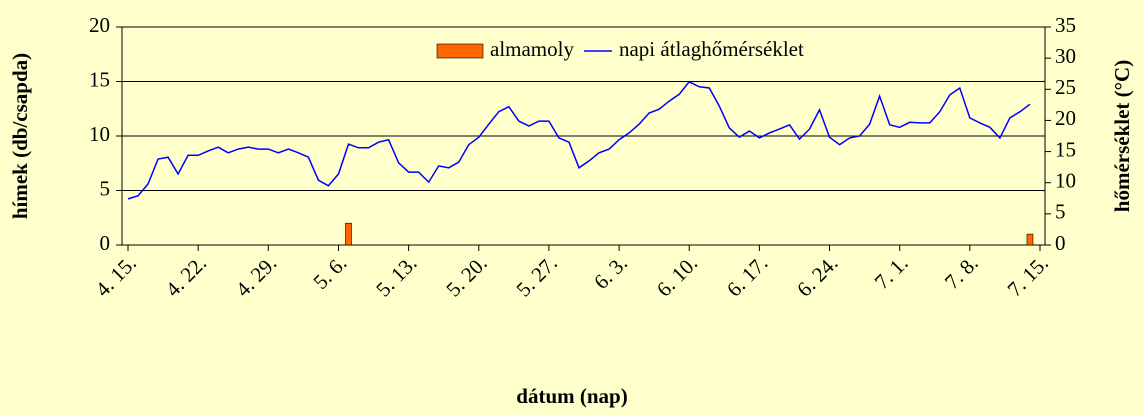 The image size is (1144, 416). I want to click on x-axis-title: dátum (nap), so click(571, 396).